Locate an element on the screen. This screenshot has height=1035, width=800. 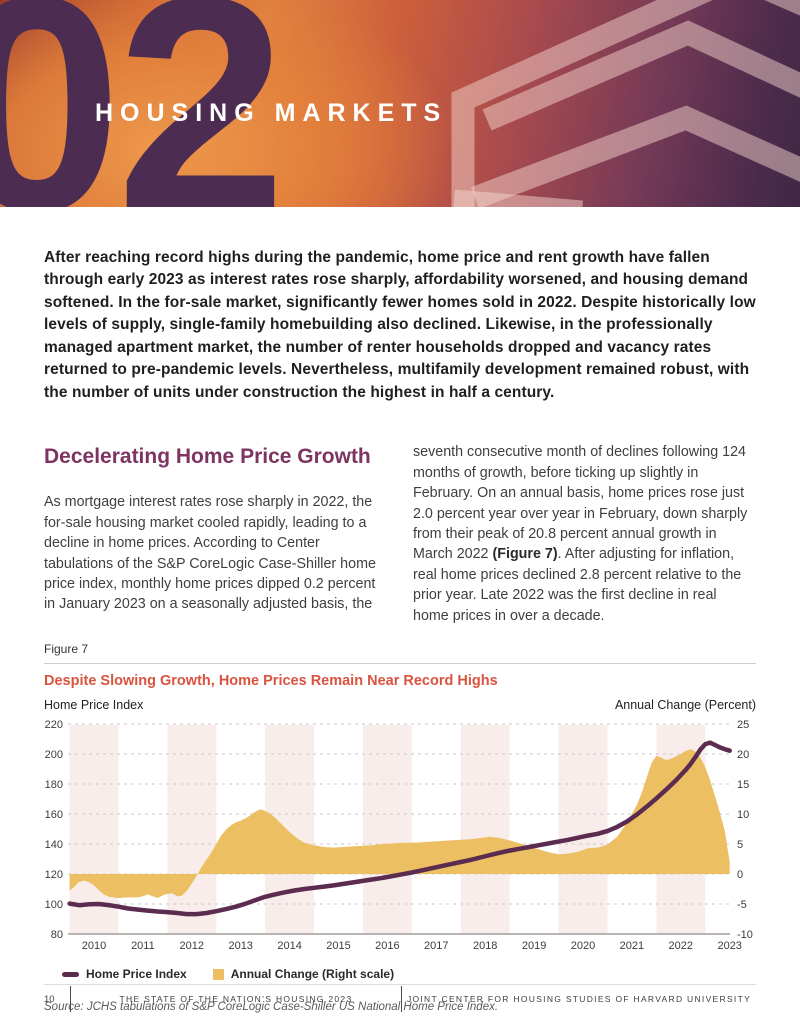
svg-text: -10 is located at coordinates (745, 935).